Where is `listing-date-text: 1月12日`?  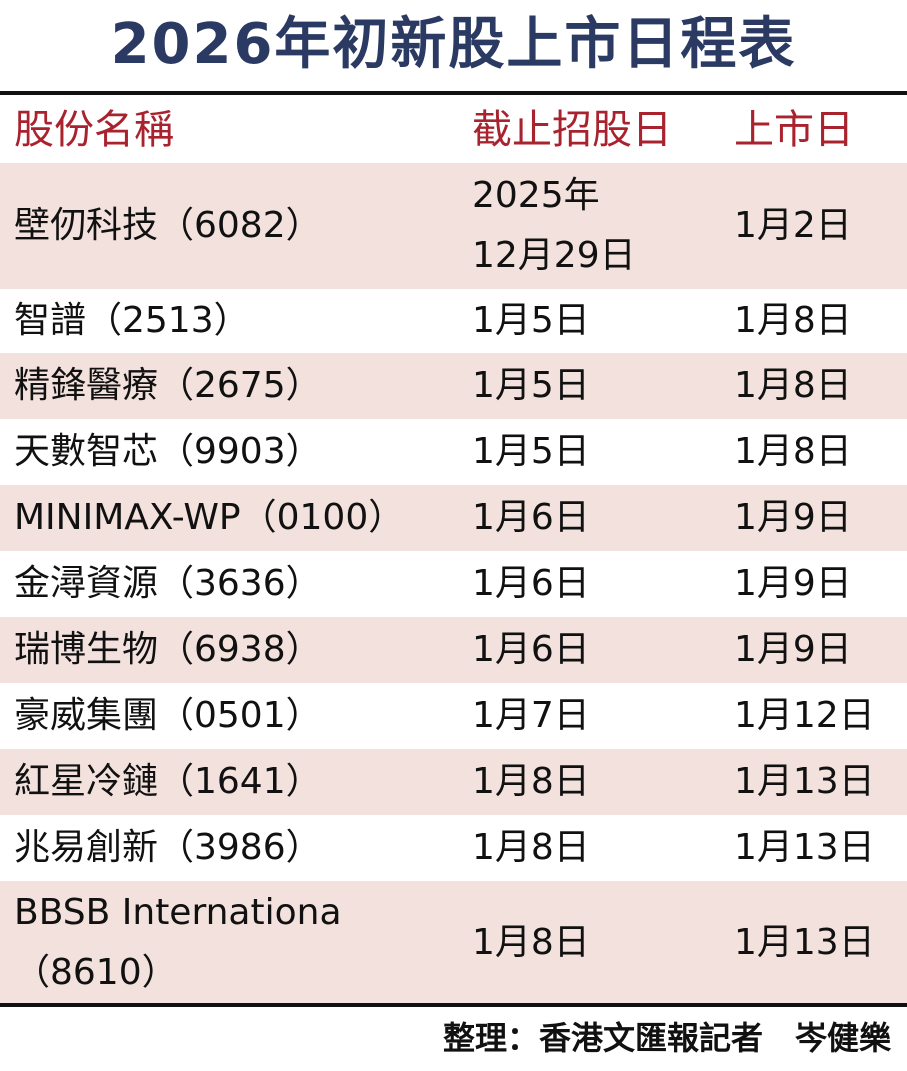
listing-date-text: 1月12日 is located at coordinates (804, 715).